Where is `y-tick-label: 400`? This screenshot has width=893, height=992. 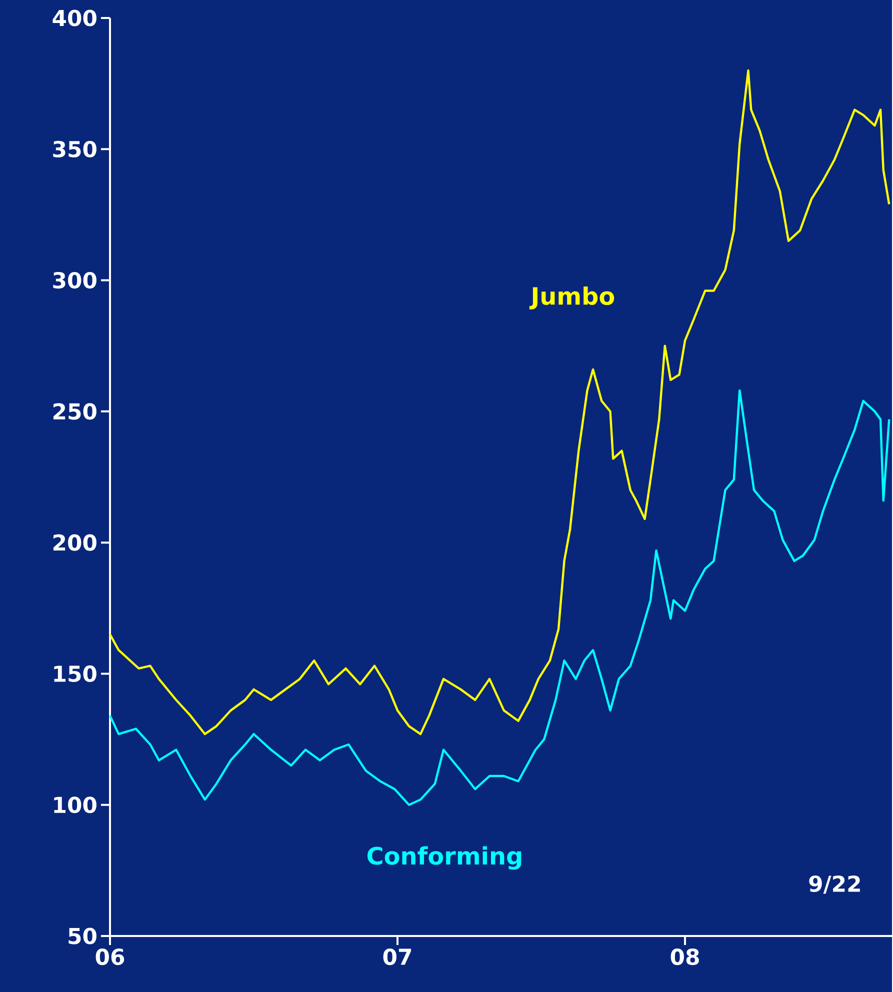 y-tick-label: 400 is located at coordinates (74, 18).